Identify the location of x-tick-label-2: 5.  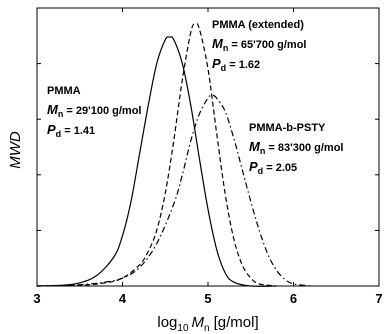
(207, 298).